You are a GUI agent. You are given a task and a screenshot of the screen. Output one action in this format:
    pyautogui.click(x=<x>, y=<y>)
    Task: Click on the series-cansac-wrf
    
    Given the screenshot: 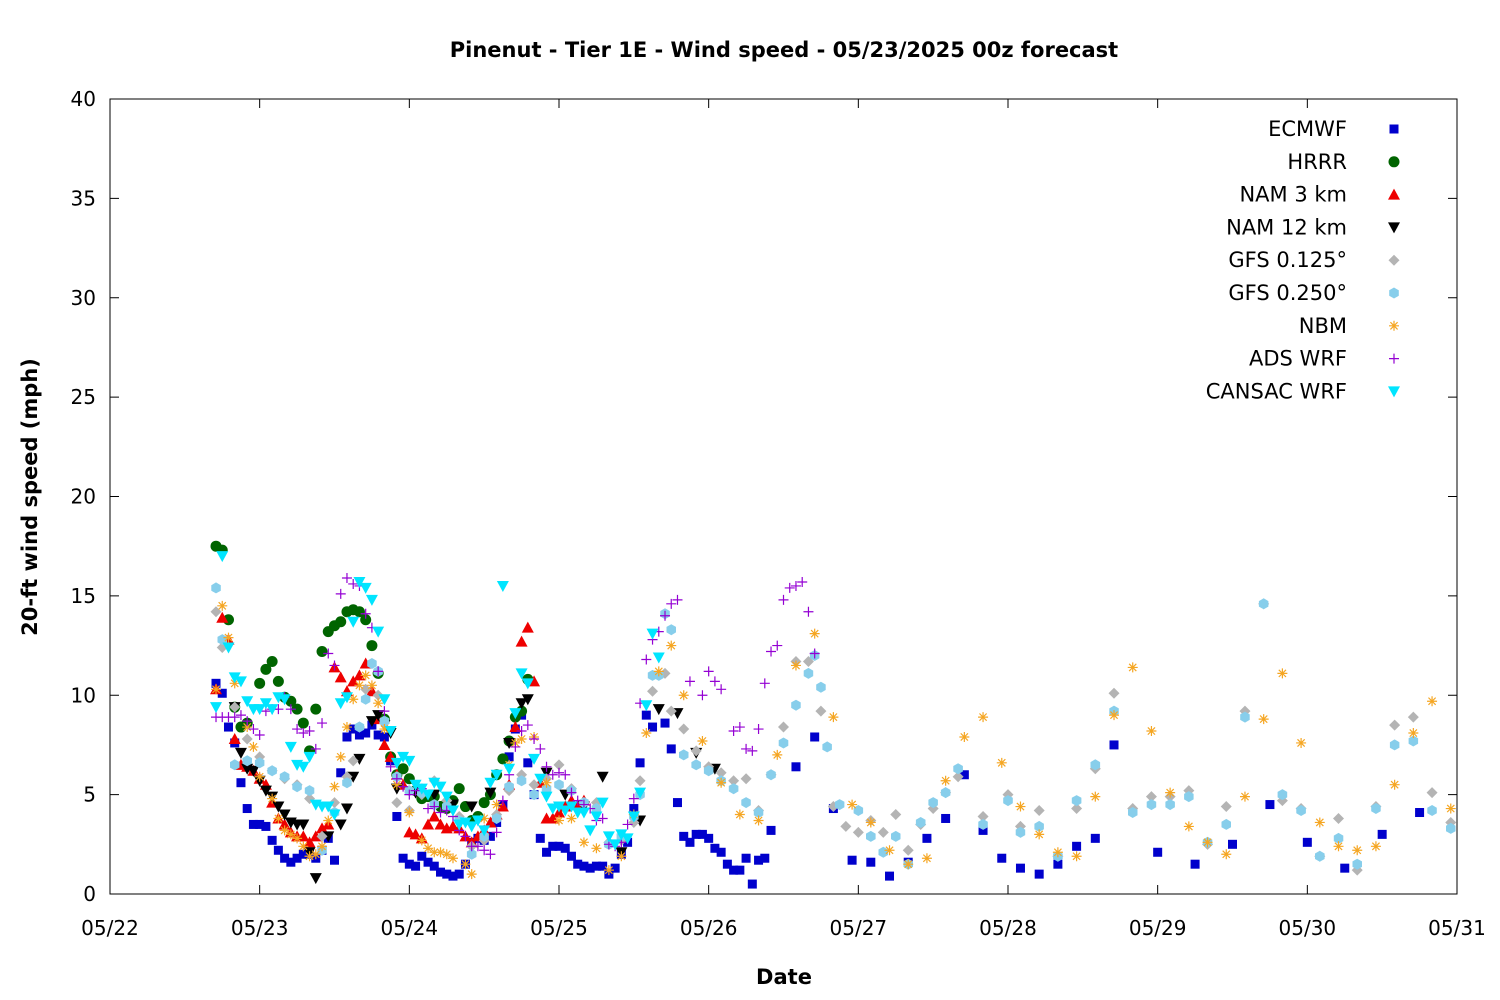 What is the action you would take?
    pyautogui.click(x=437, y=701)
    